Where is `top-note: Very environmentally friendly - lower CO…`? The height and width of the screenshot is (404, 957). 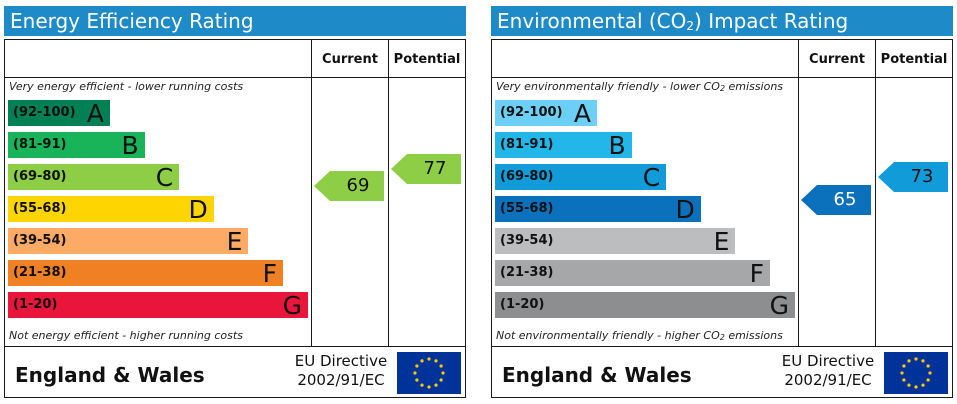 top-note: Very environmentally friendly - lower CO… is located at coordinates (639, 86).